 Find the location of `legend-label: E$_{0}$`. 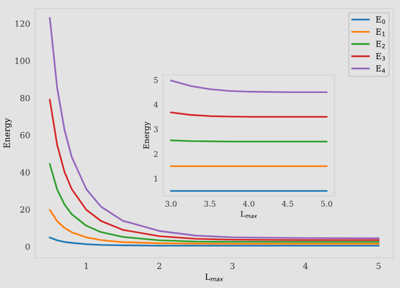

legend-label: E$_{0}$ is located at coordinates (381, 20).